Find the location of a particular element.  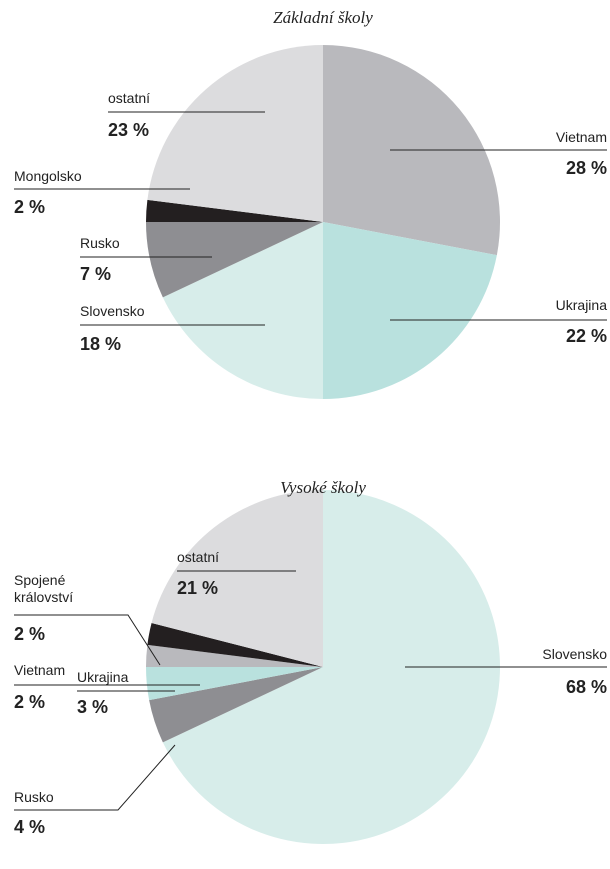

chart-title: Základní školy is located at coordinates (323, 17).